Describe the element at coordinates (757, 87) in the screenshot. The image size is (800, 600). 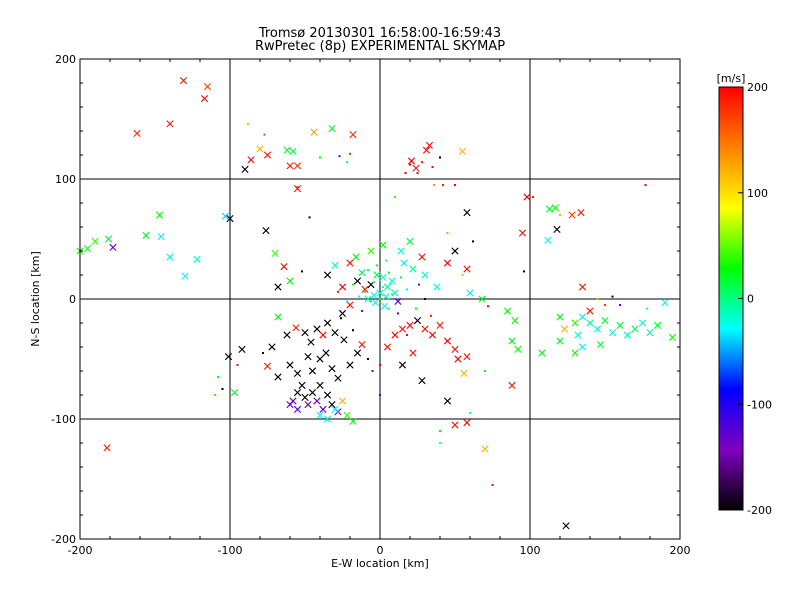
I see `colorbar-tick-label: 200` at that location.